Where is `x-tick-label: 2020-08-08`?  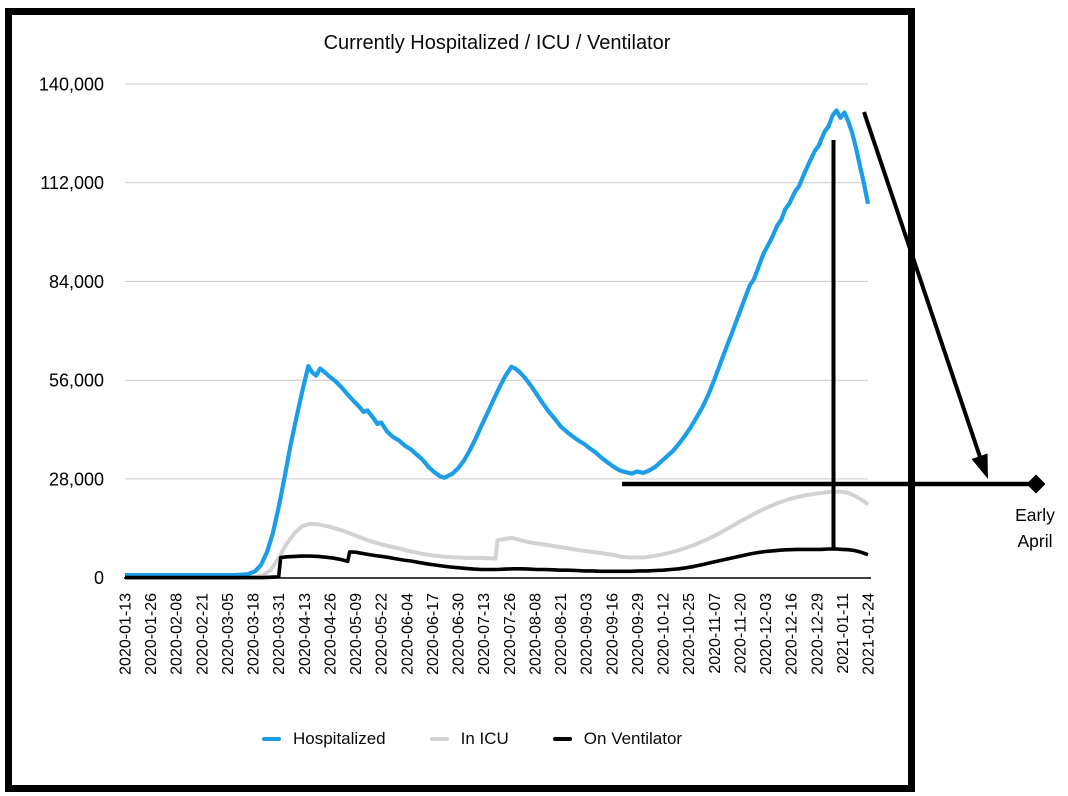
x-tick-label: 2020-08-08 is located at coordinates (535, 634).